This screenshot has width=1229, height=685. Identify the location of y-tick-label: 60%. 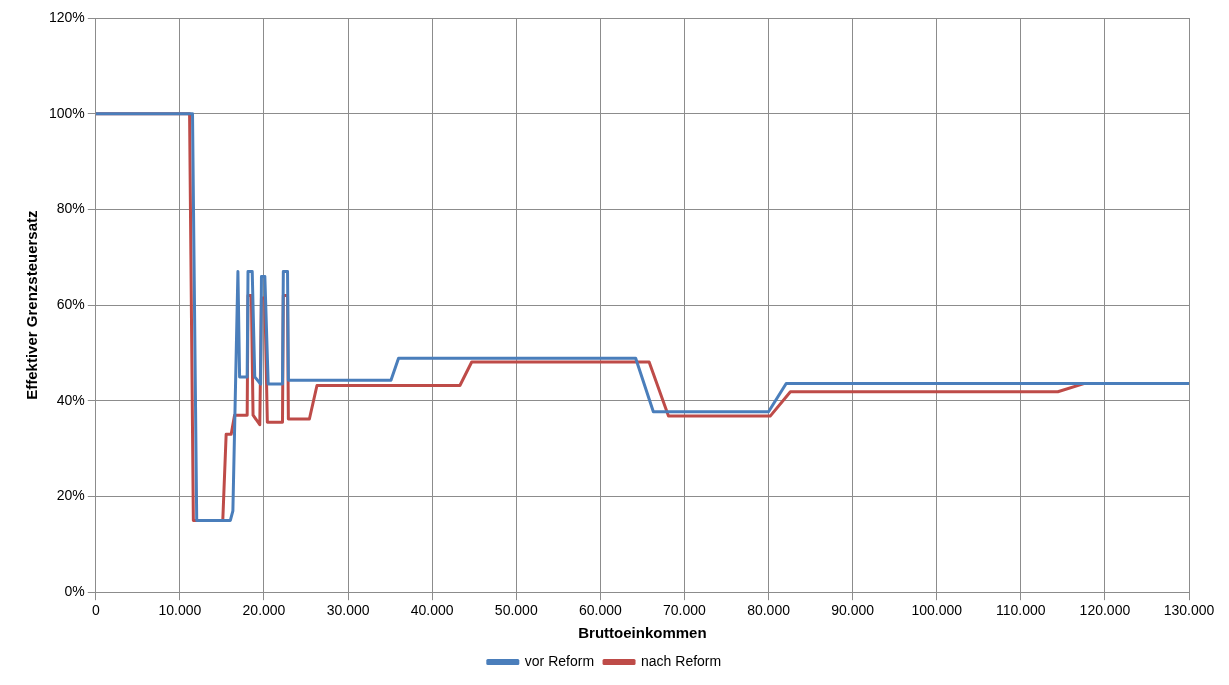
(70, 303).